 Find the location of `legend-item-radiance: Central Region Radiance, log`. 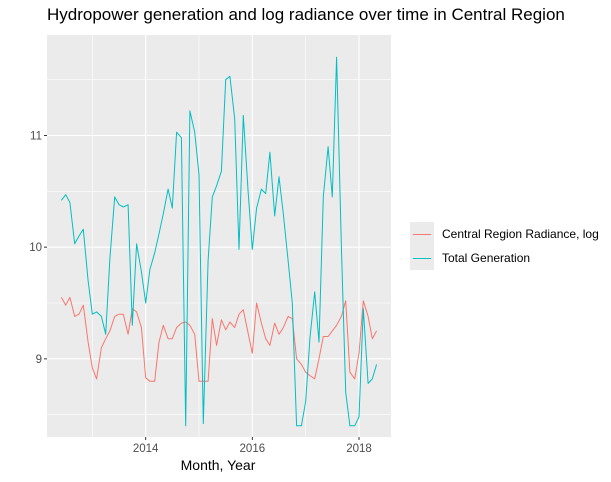

legend-item-radiance: Central Region Radiance, log is located at coordinates (504, 234).